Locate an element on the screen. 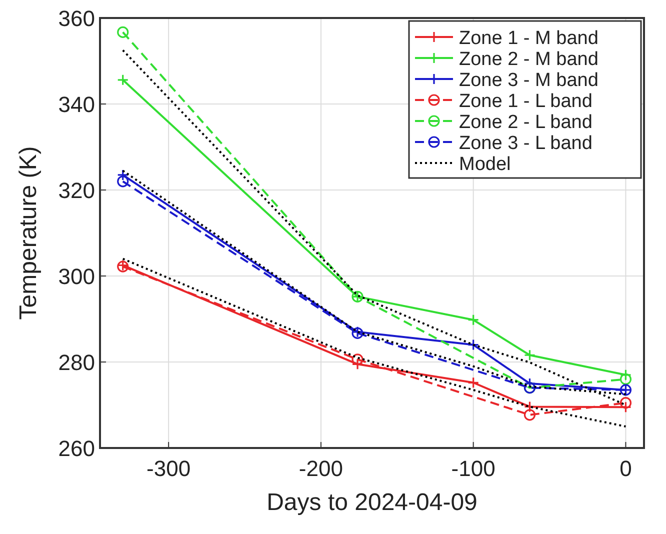  x-tick-label: -300 is located at coordinates (168, 468).